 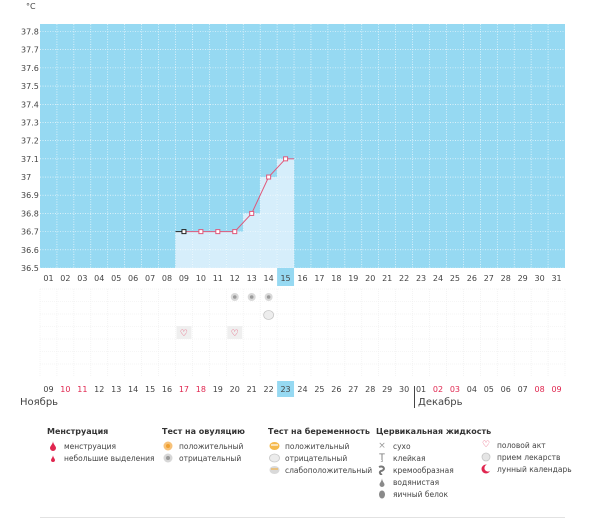 I want to click on egg-white-icon, so click(x=382, y=494).